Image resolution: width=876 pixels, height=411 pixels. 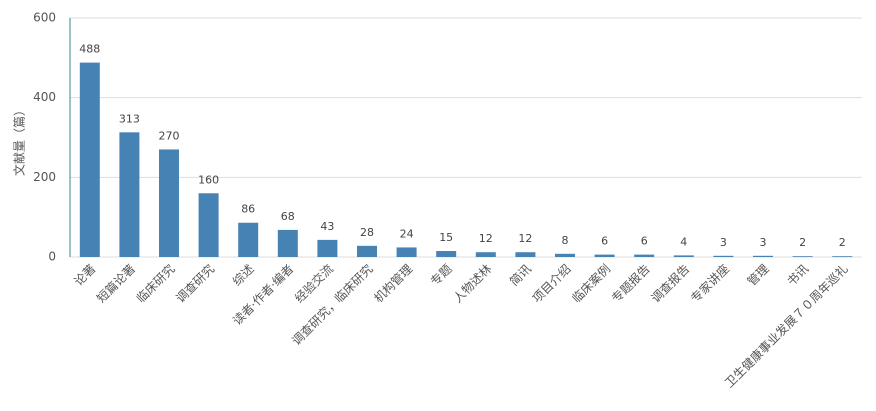 What do you see at coordinates (195, 283) in the screenshot?
I see `x-tick-label: 调查研究` at bounding box center [195, 283].